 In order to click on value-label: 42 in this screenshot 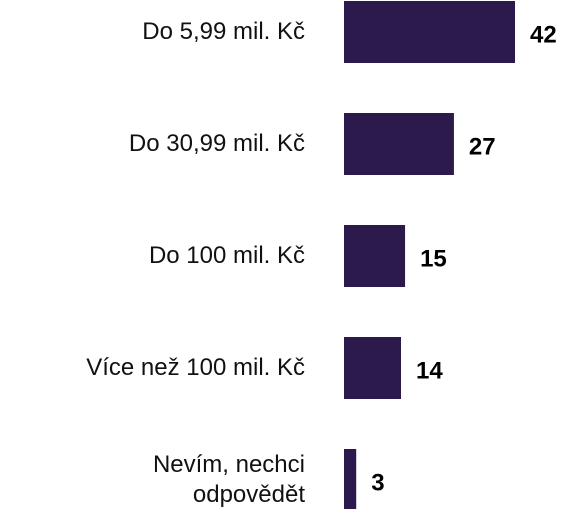, I will do `click(543, 34)`.